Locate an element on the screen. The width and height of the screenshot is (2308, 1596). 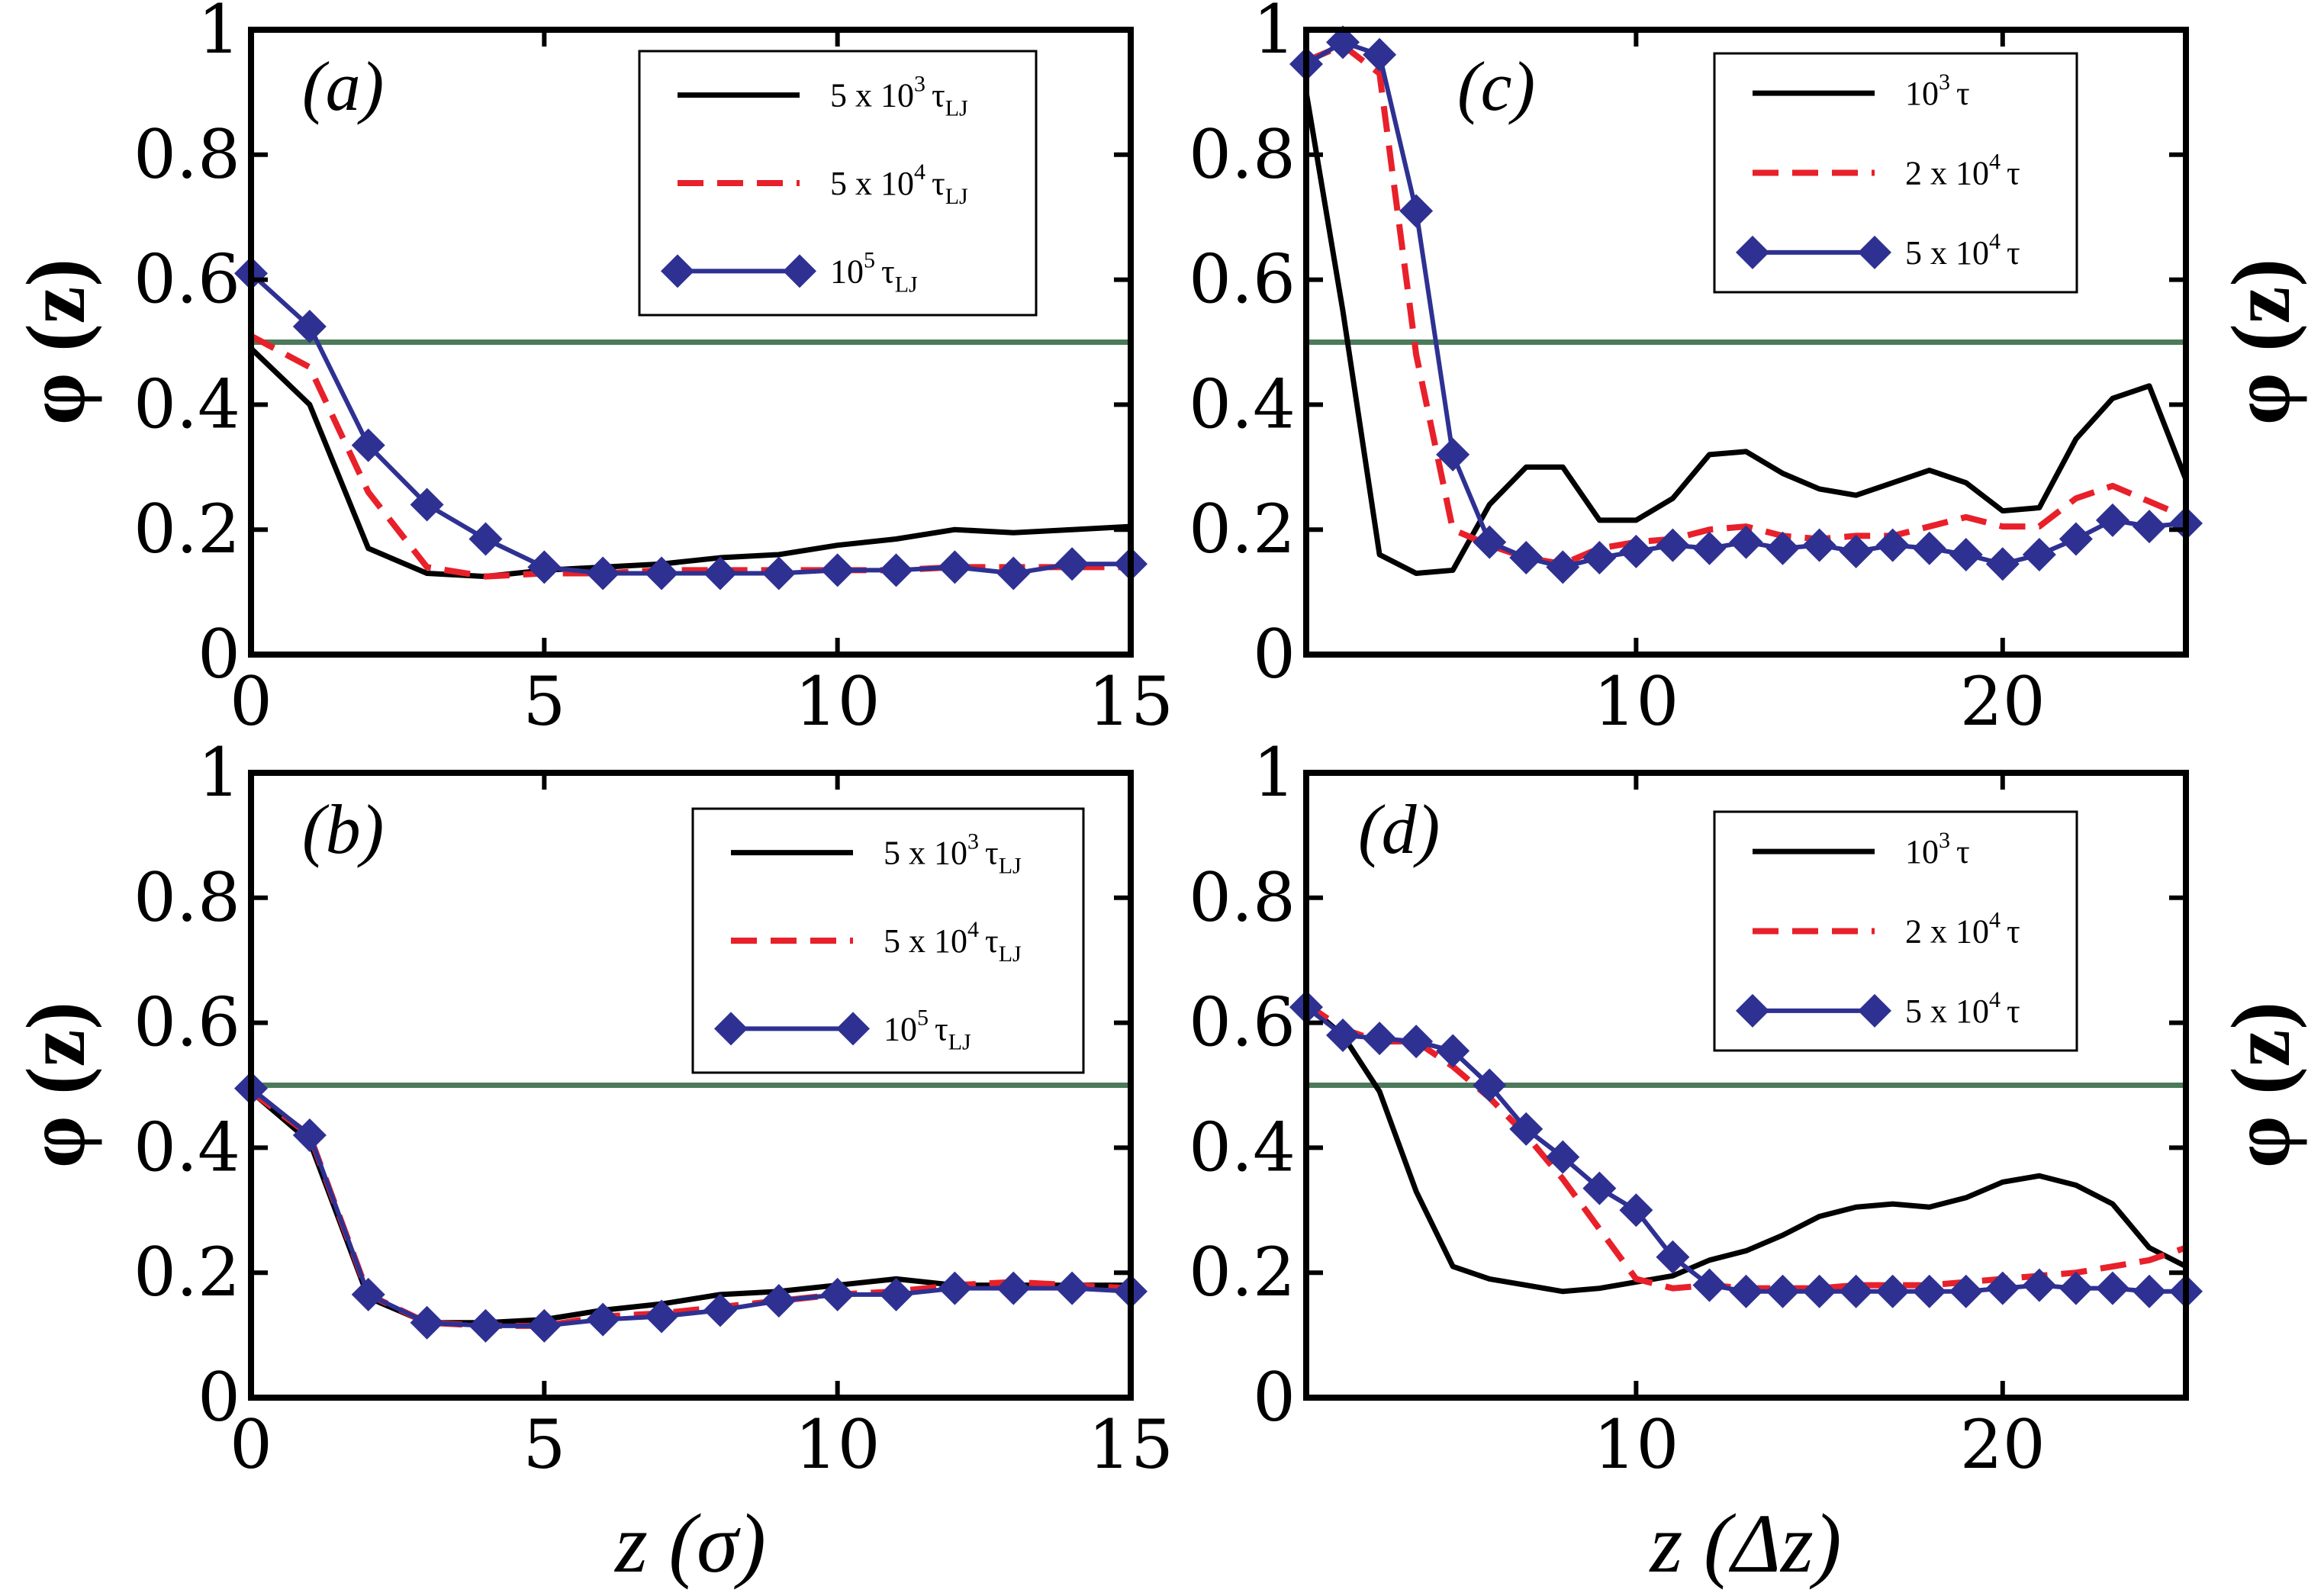
legend-marker-c-2-b is located at coordinates (1874, 252).